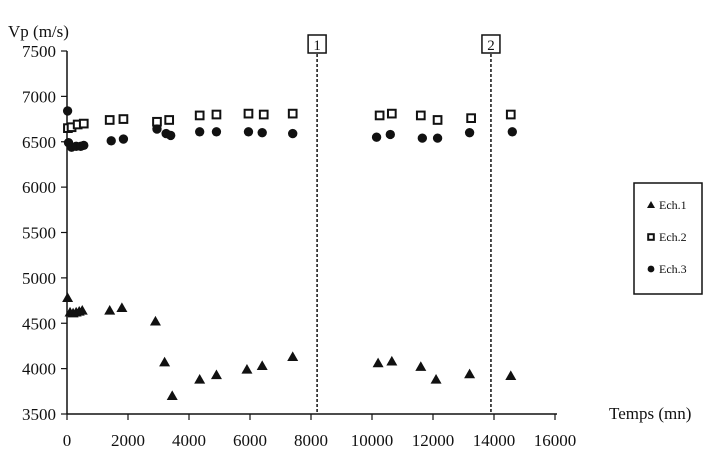 This screenshot has height=463, width=707. What do you see at coordinates (38, 31) in the screenshot?
I see `y-axis-label: Vp (m/s)` at bounding box center [38, 31].